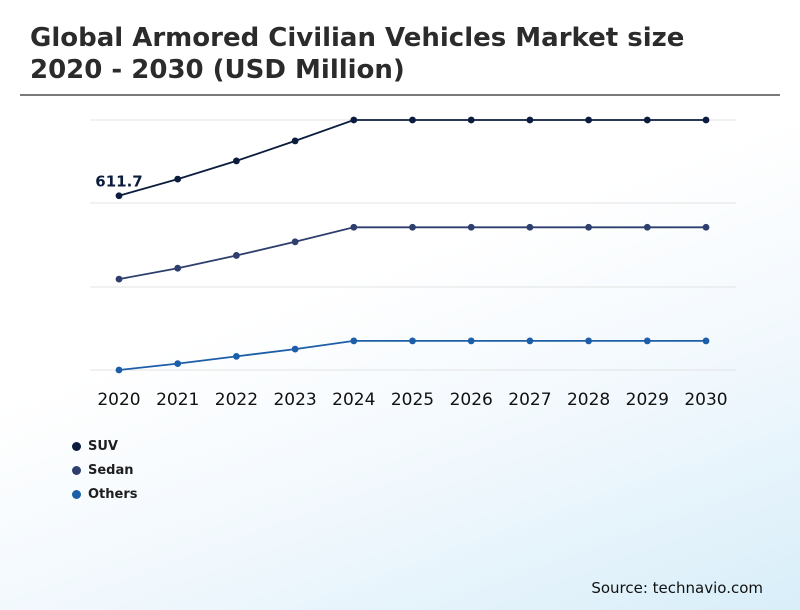 This screenshot has width=800, height=610. What do you see at coordinates (647, 341) in the screenshot?
I see `data-point-others-2029` at bounding box center [647, 341].